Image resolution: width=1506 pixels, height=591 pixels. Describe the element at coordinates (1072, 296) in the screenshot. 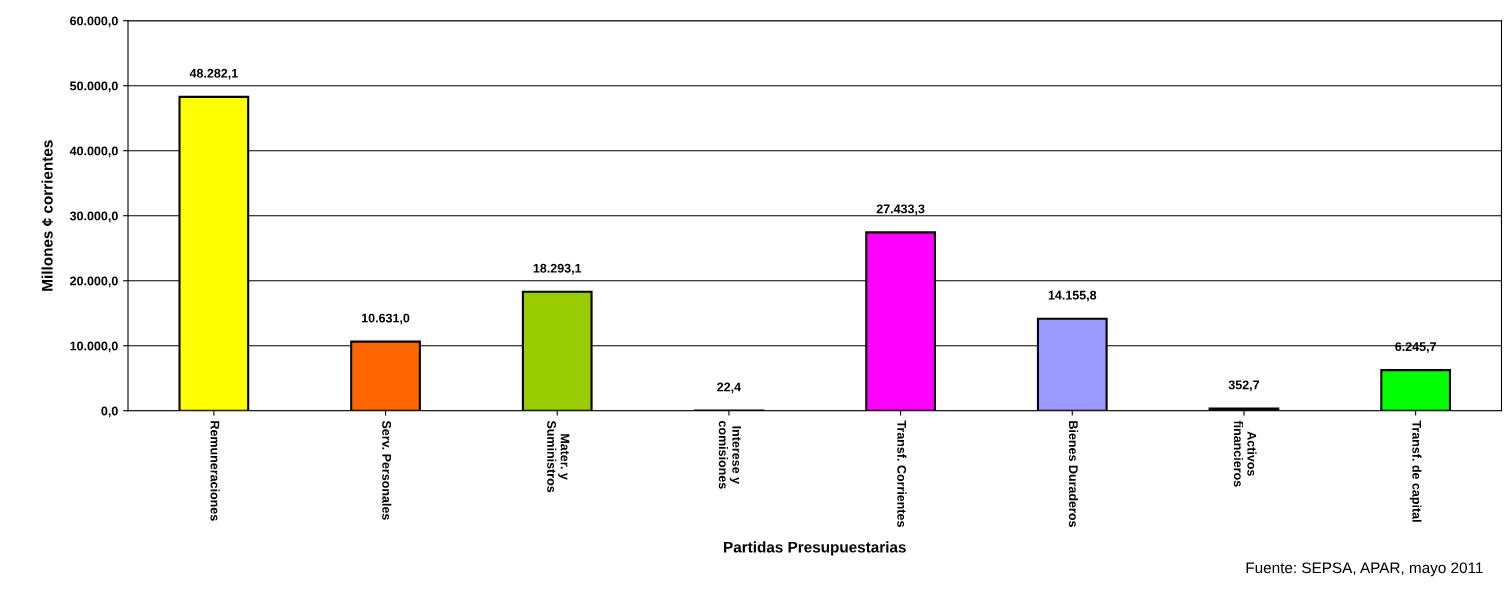

I see `data-label: 14.155,8` at that location.